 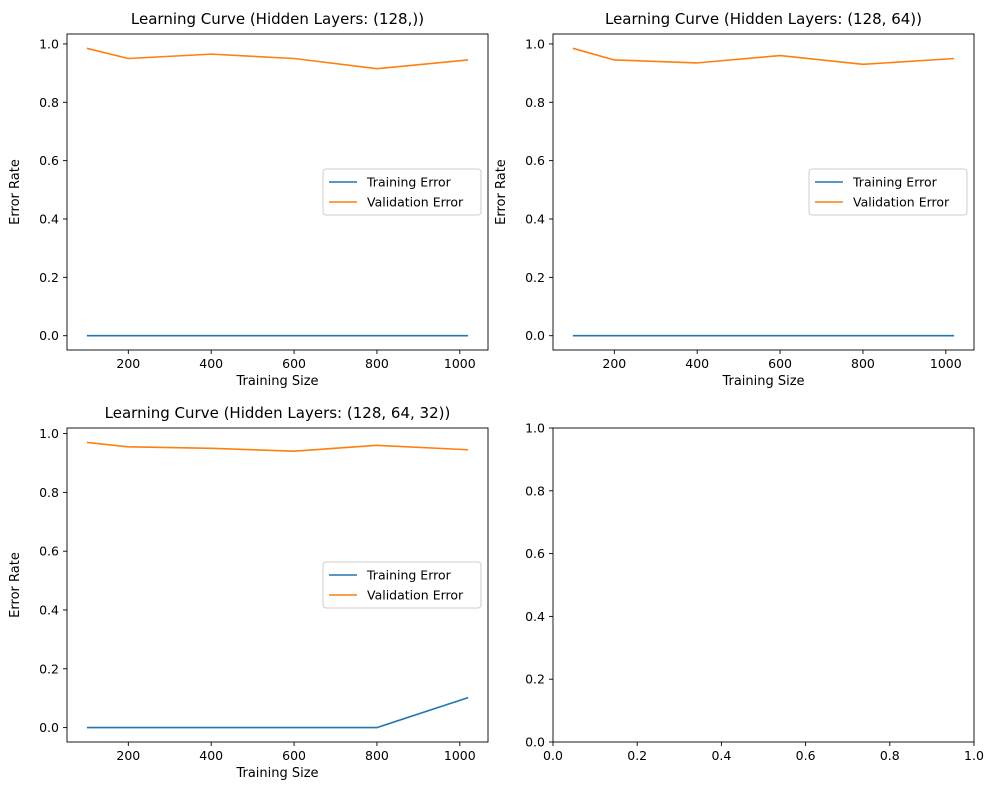 I want to click on x-tick-label: 0.2, so click(x=637, y=755).